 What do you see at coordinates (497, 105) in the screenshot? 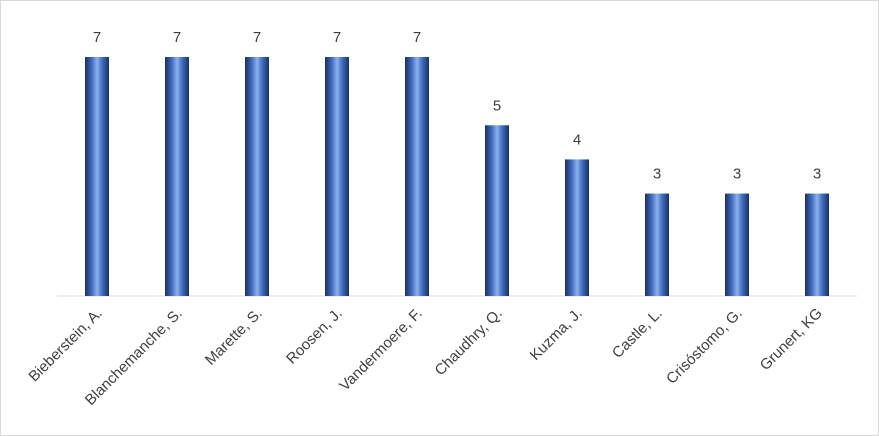
I see `value-label: 5` at bounding box center [497, 105].